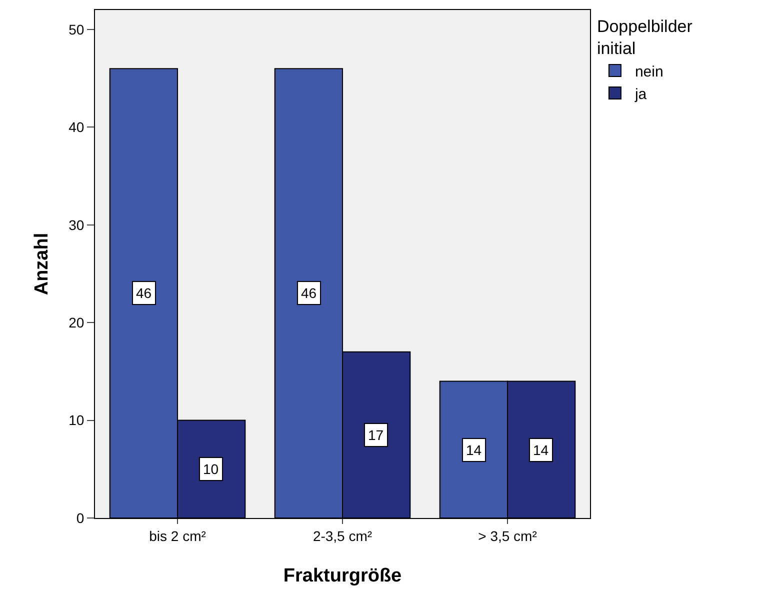  What do you see at coordinates (641, 94) in the screenshot?
I see `legend-label: ja` at bounding box center [641, 94].